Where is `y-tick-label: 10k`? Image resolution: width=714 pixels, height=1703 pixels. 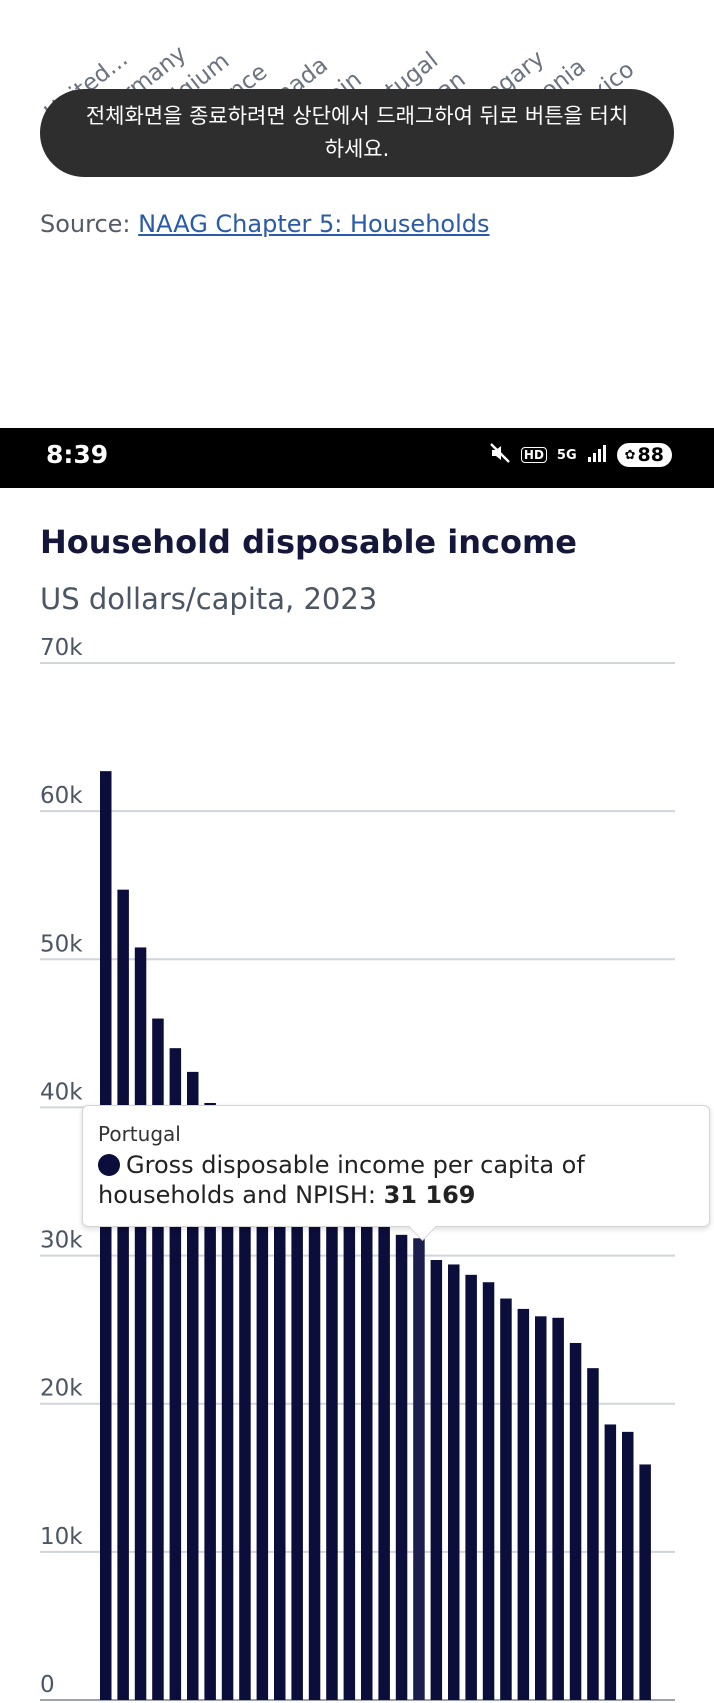 y-tick-label: 10k is located at coordinates (61, 1537).